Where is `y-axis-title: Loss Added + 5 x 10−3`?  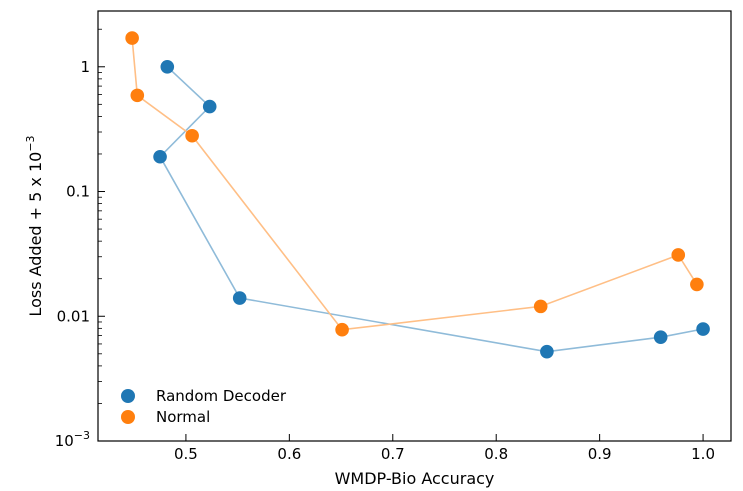
y-axis-title: Loss Added + 5 x 10−3 is located at coordinates (34, 225).